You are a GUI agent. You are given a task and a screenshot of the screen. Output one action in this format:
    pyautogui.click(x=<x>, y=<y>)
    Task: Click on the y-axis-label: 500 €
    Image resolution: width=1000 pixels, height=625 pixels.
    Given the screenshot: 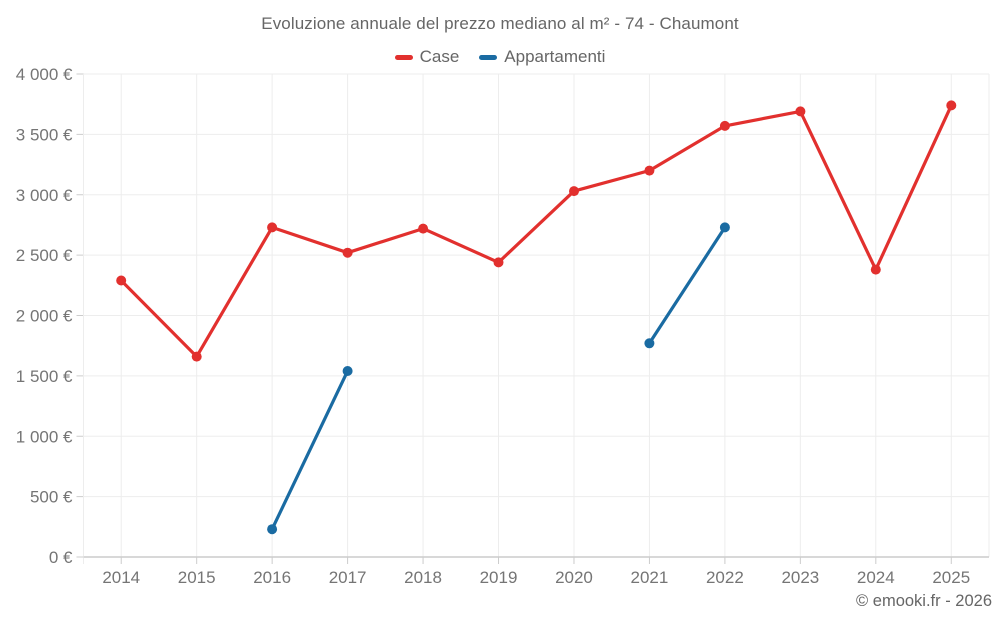 What is the action you would take?
    pyautogui.click(x=51, y=497)
    